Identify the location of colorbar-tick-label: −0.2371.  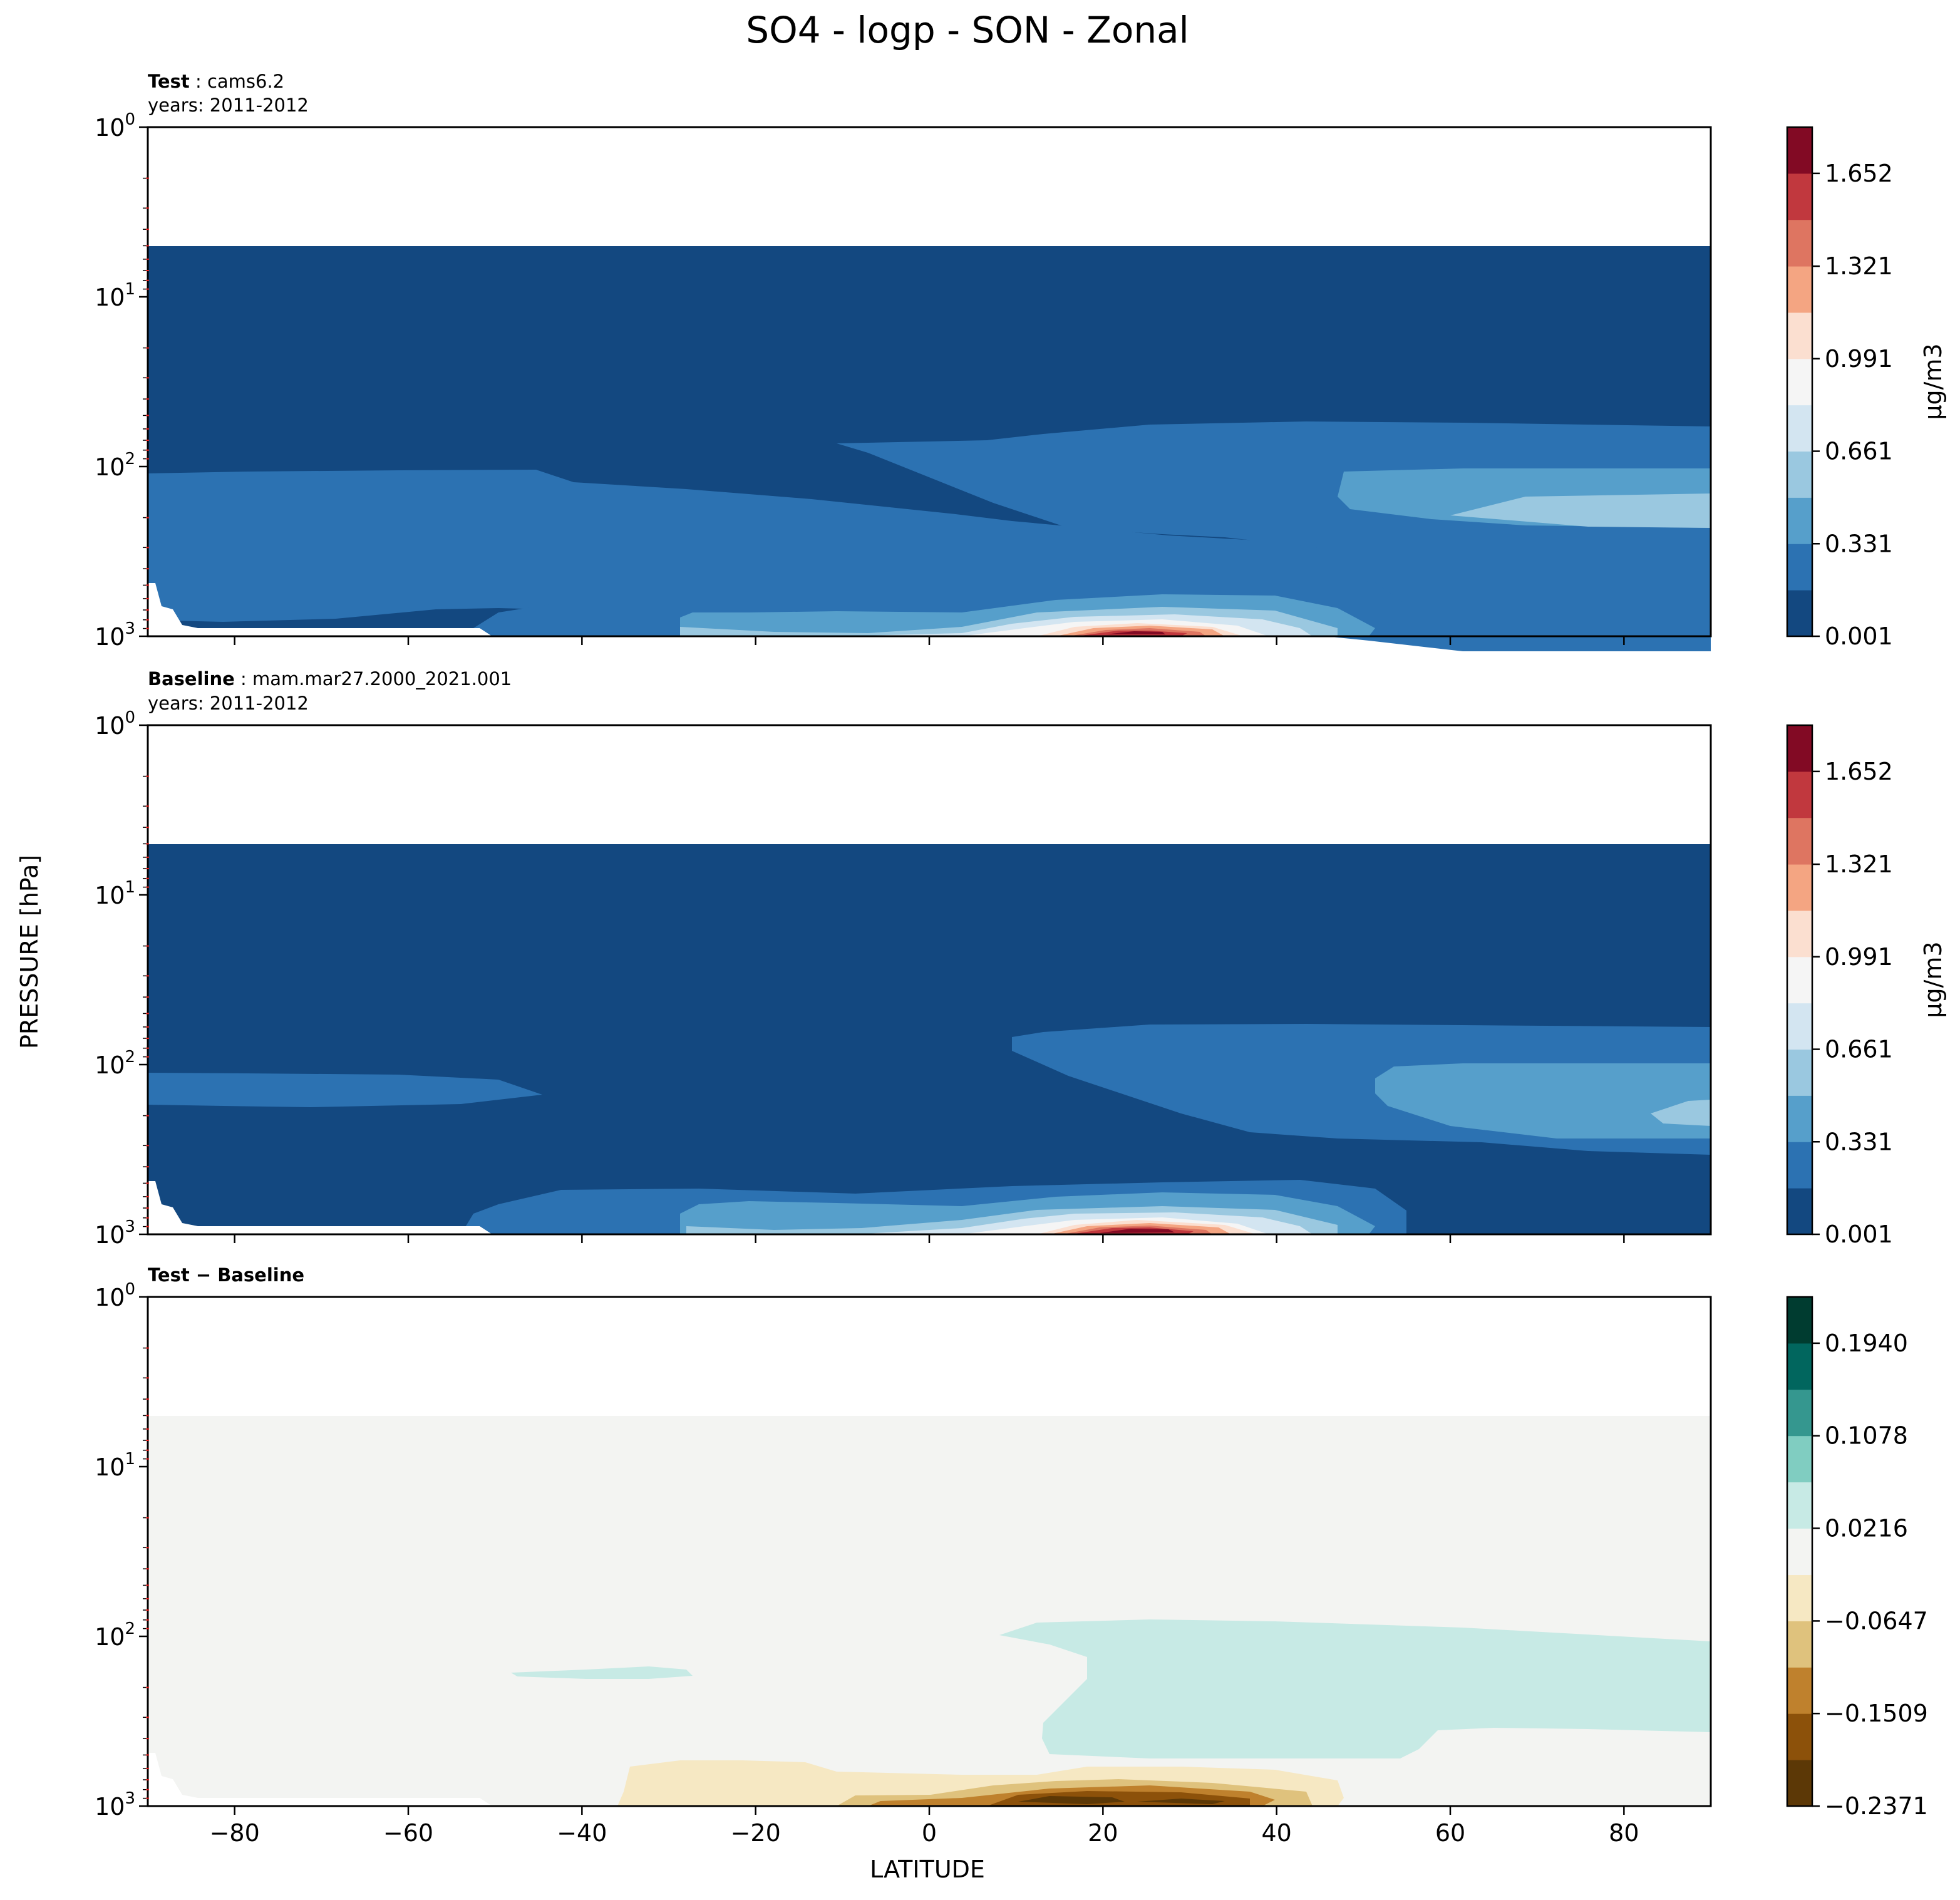
(1876, 1806).